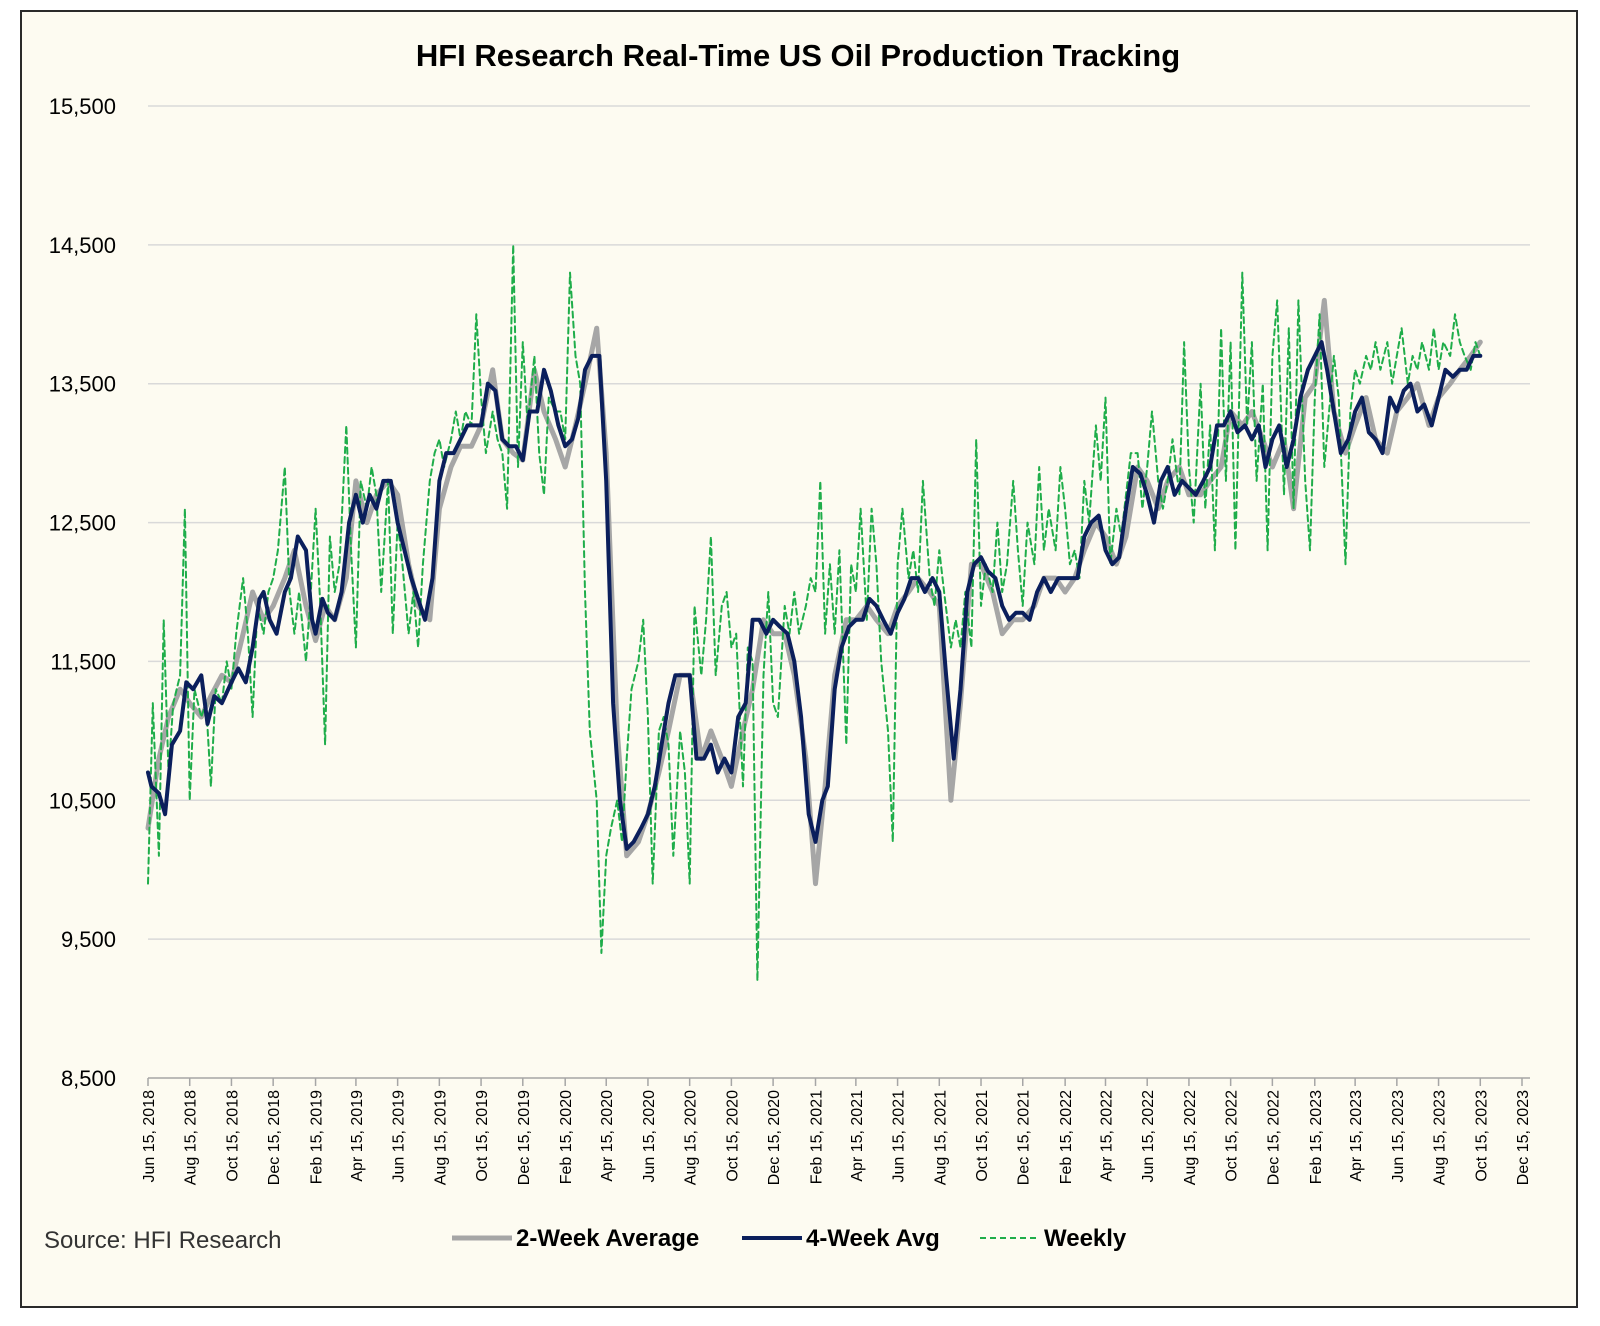 The width and height of the screenshot is (1600, 1326). Describe the element at coordinates (691, 1137) in the screenshot. I see `x-tick-label: Aug 15, 2020` at that location.